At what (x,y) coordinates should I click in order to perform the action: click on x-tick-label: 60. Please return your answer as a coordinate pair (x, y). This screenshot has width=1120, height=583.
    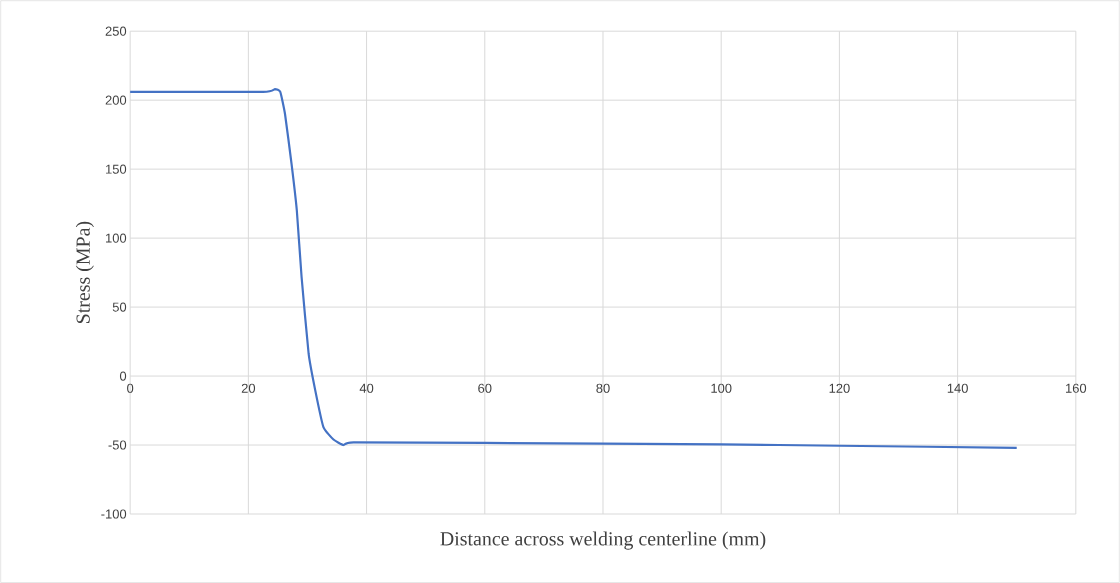
    Looking at the image, I should click on (485, 388).